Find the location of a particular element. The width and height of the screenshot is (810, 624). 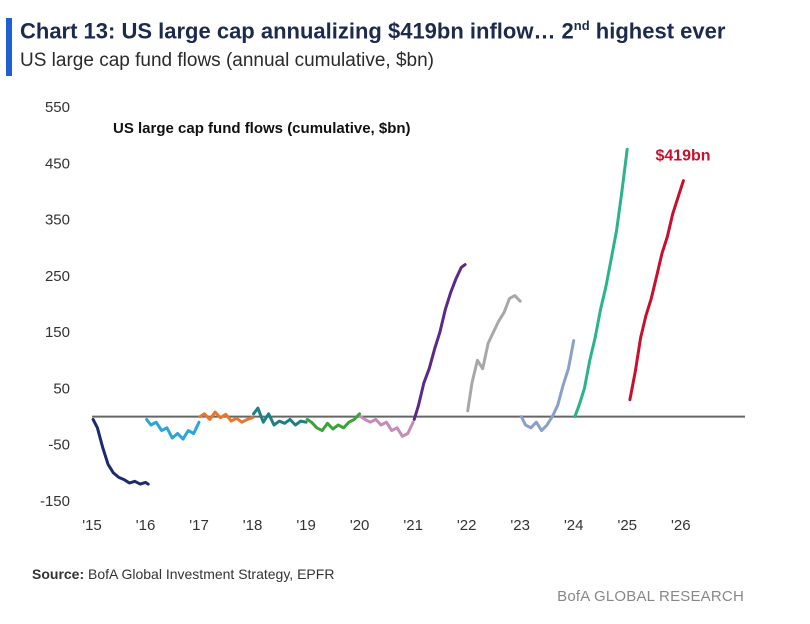

series-line-2025 is located at coordinates (656, 290).